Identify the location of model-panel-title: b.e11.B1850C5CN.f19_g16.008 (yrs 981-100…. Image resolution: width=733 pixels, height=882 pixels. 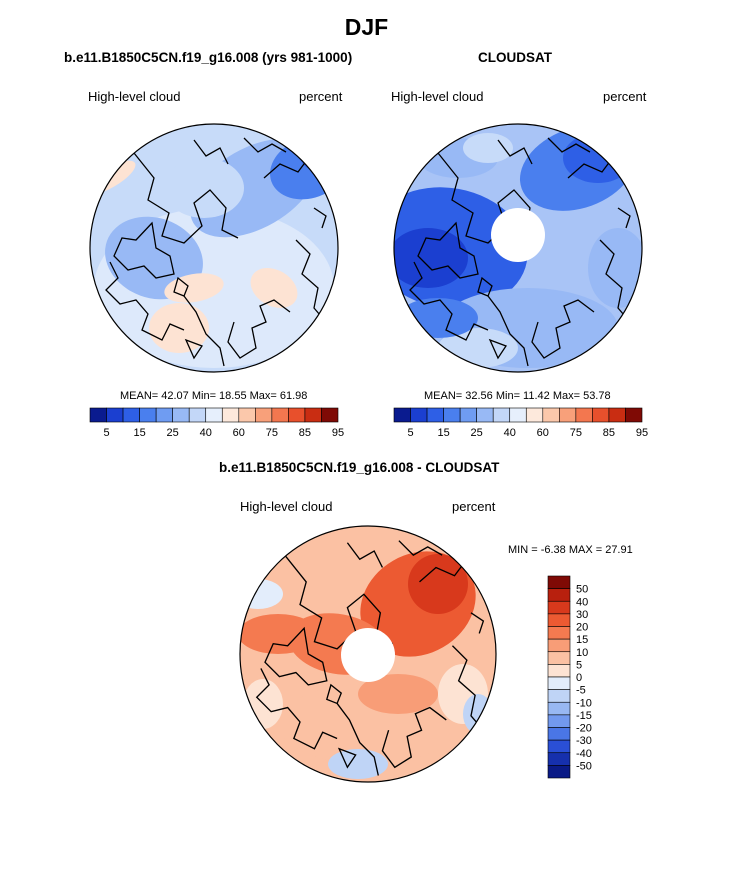
(208, 57).